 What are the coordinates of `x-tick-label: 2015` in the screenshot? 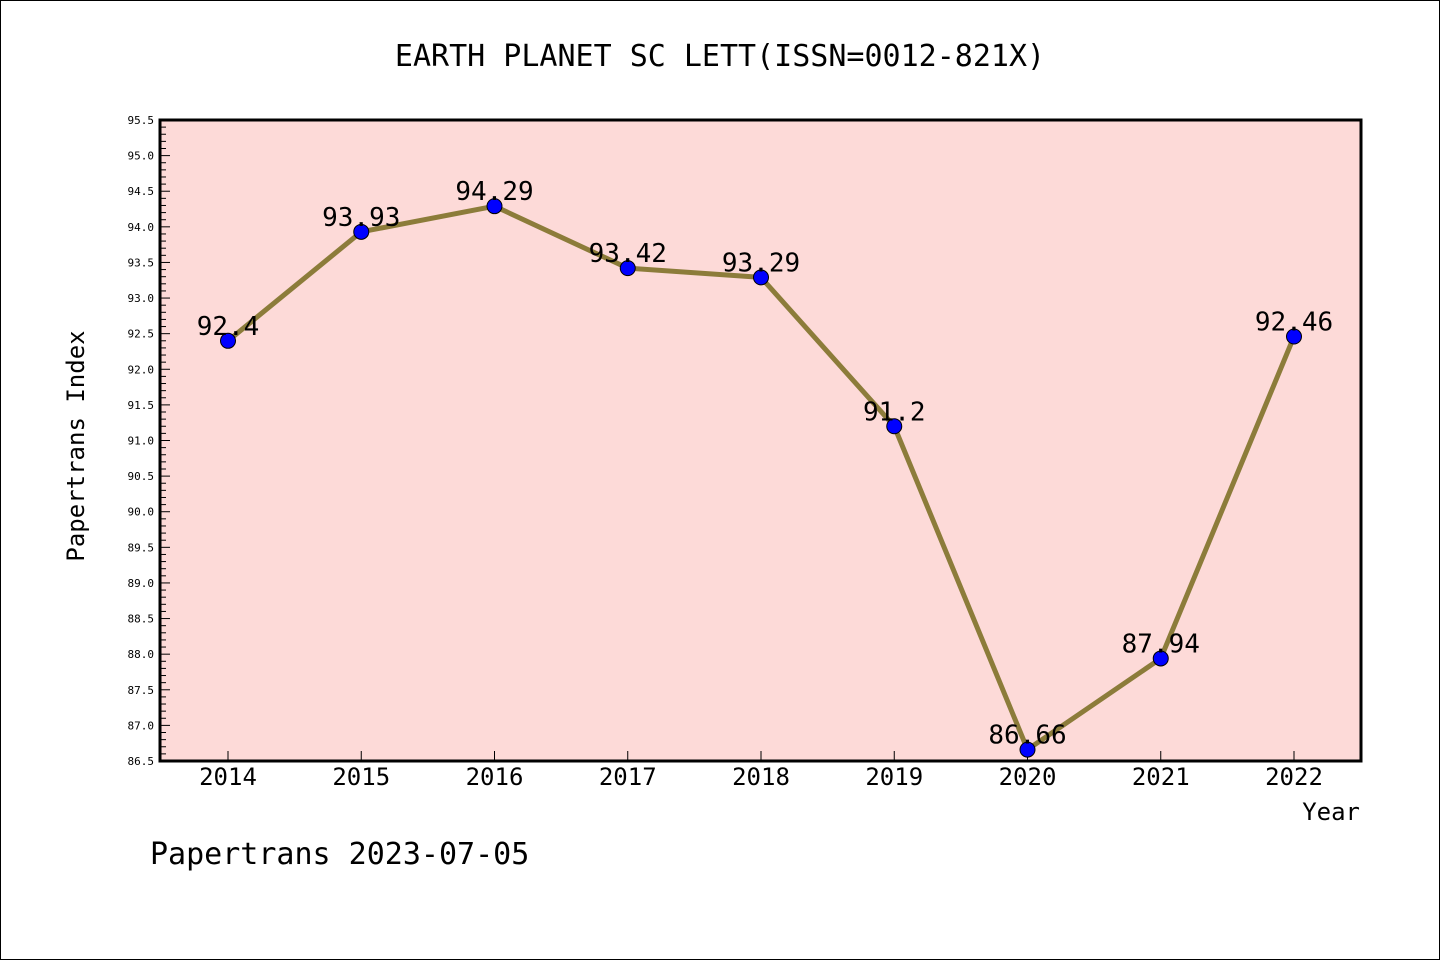 It's located at (361, 777).